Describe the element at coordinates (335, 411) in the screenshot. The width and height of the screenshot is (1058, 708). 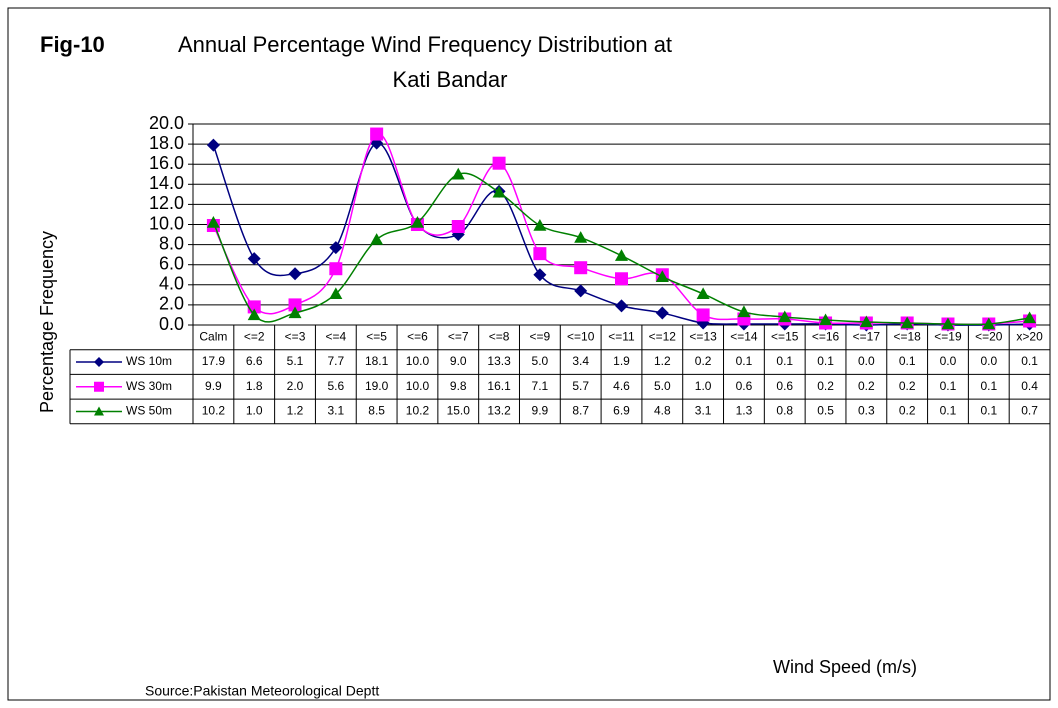
I see `table-value: 3.1` at that location.